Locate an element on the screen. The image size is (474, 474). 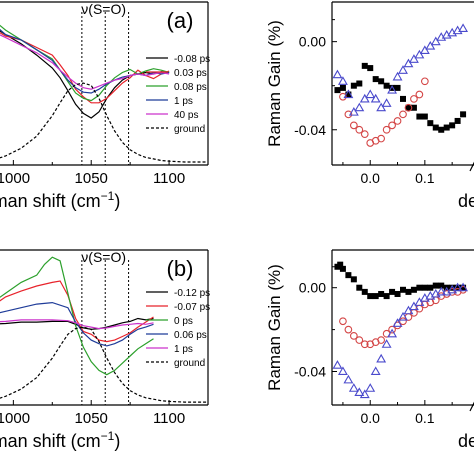
panel-label: (a) is located at coordinates (180, 20).